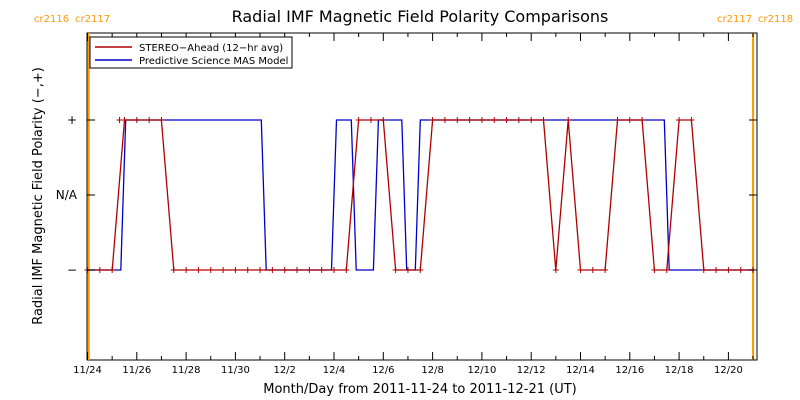 The width and height of the screenshot is (800, 400). What do you see at coordinates (213, 61) in the screenshot?
I see `legend-label-model: Predictive Science MAS Model` at bounding box center [213, 61].